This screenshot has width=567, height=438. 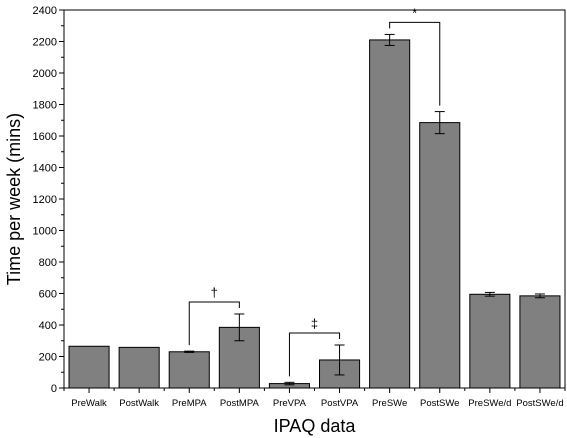 What do you see at coordinates (389, 403) in the screenshot?
I see `x-tick-label: PreSWe` at bounding box center [389, 403].